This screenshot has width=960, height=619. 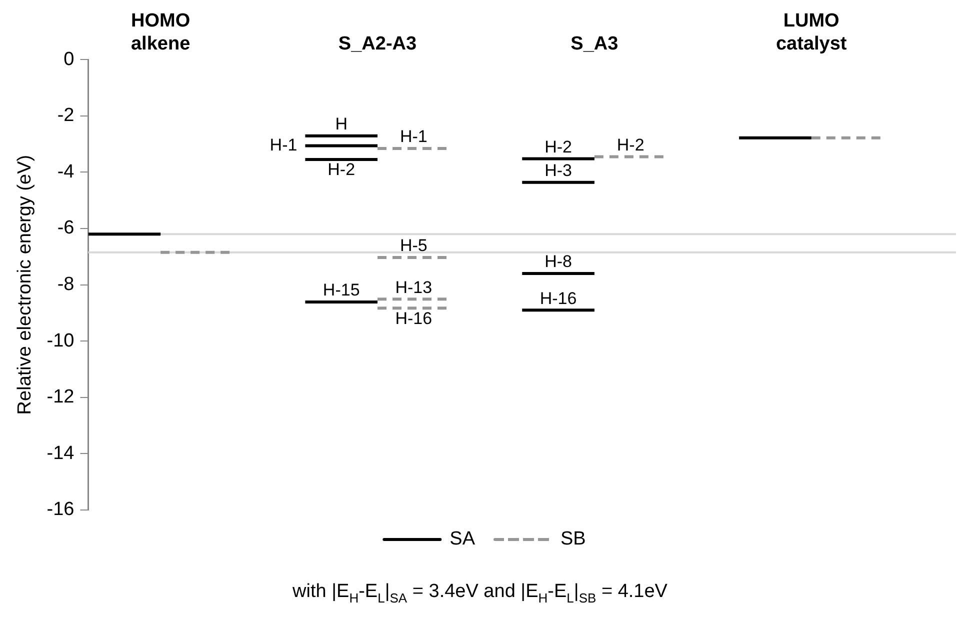 I want to click on y-tick-label: -10, so click(x=60, y=341).